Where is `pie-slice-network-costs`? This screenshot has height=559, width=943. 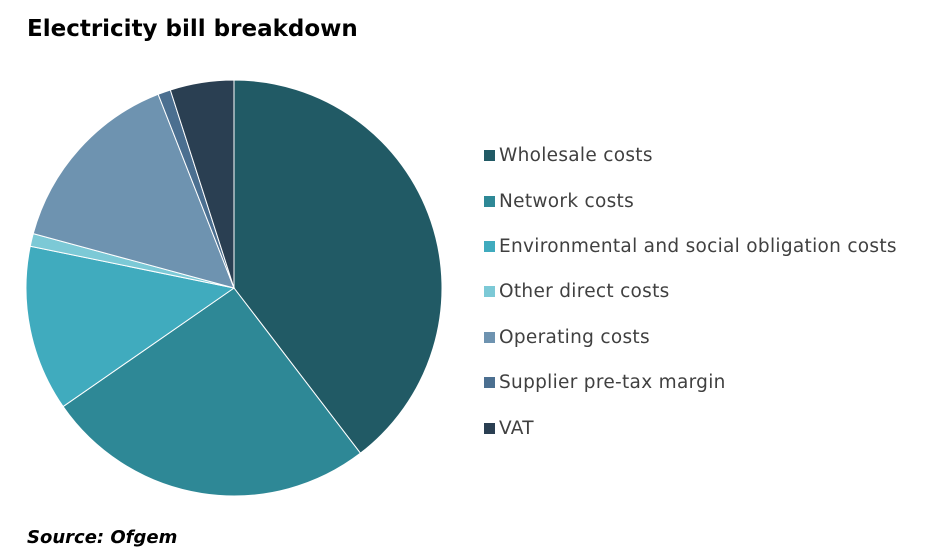
pie-slice-network-costs is located at coordinates (212, 392).